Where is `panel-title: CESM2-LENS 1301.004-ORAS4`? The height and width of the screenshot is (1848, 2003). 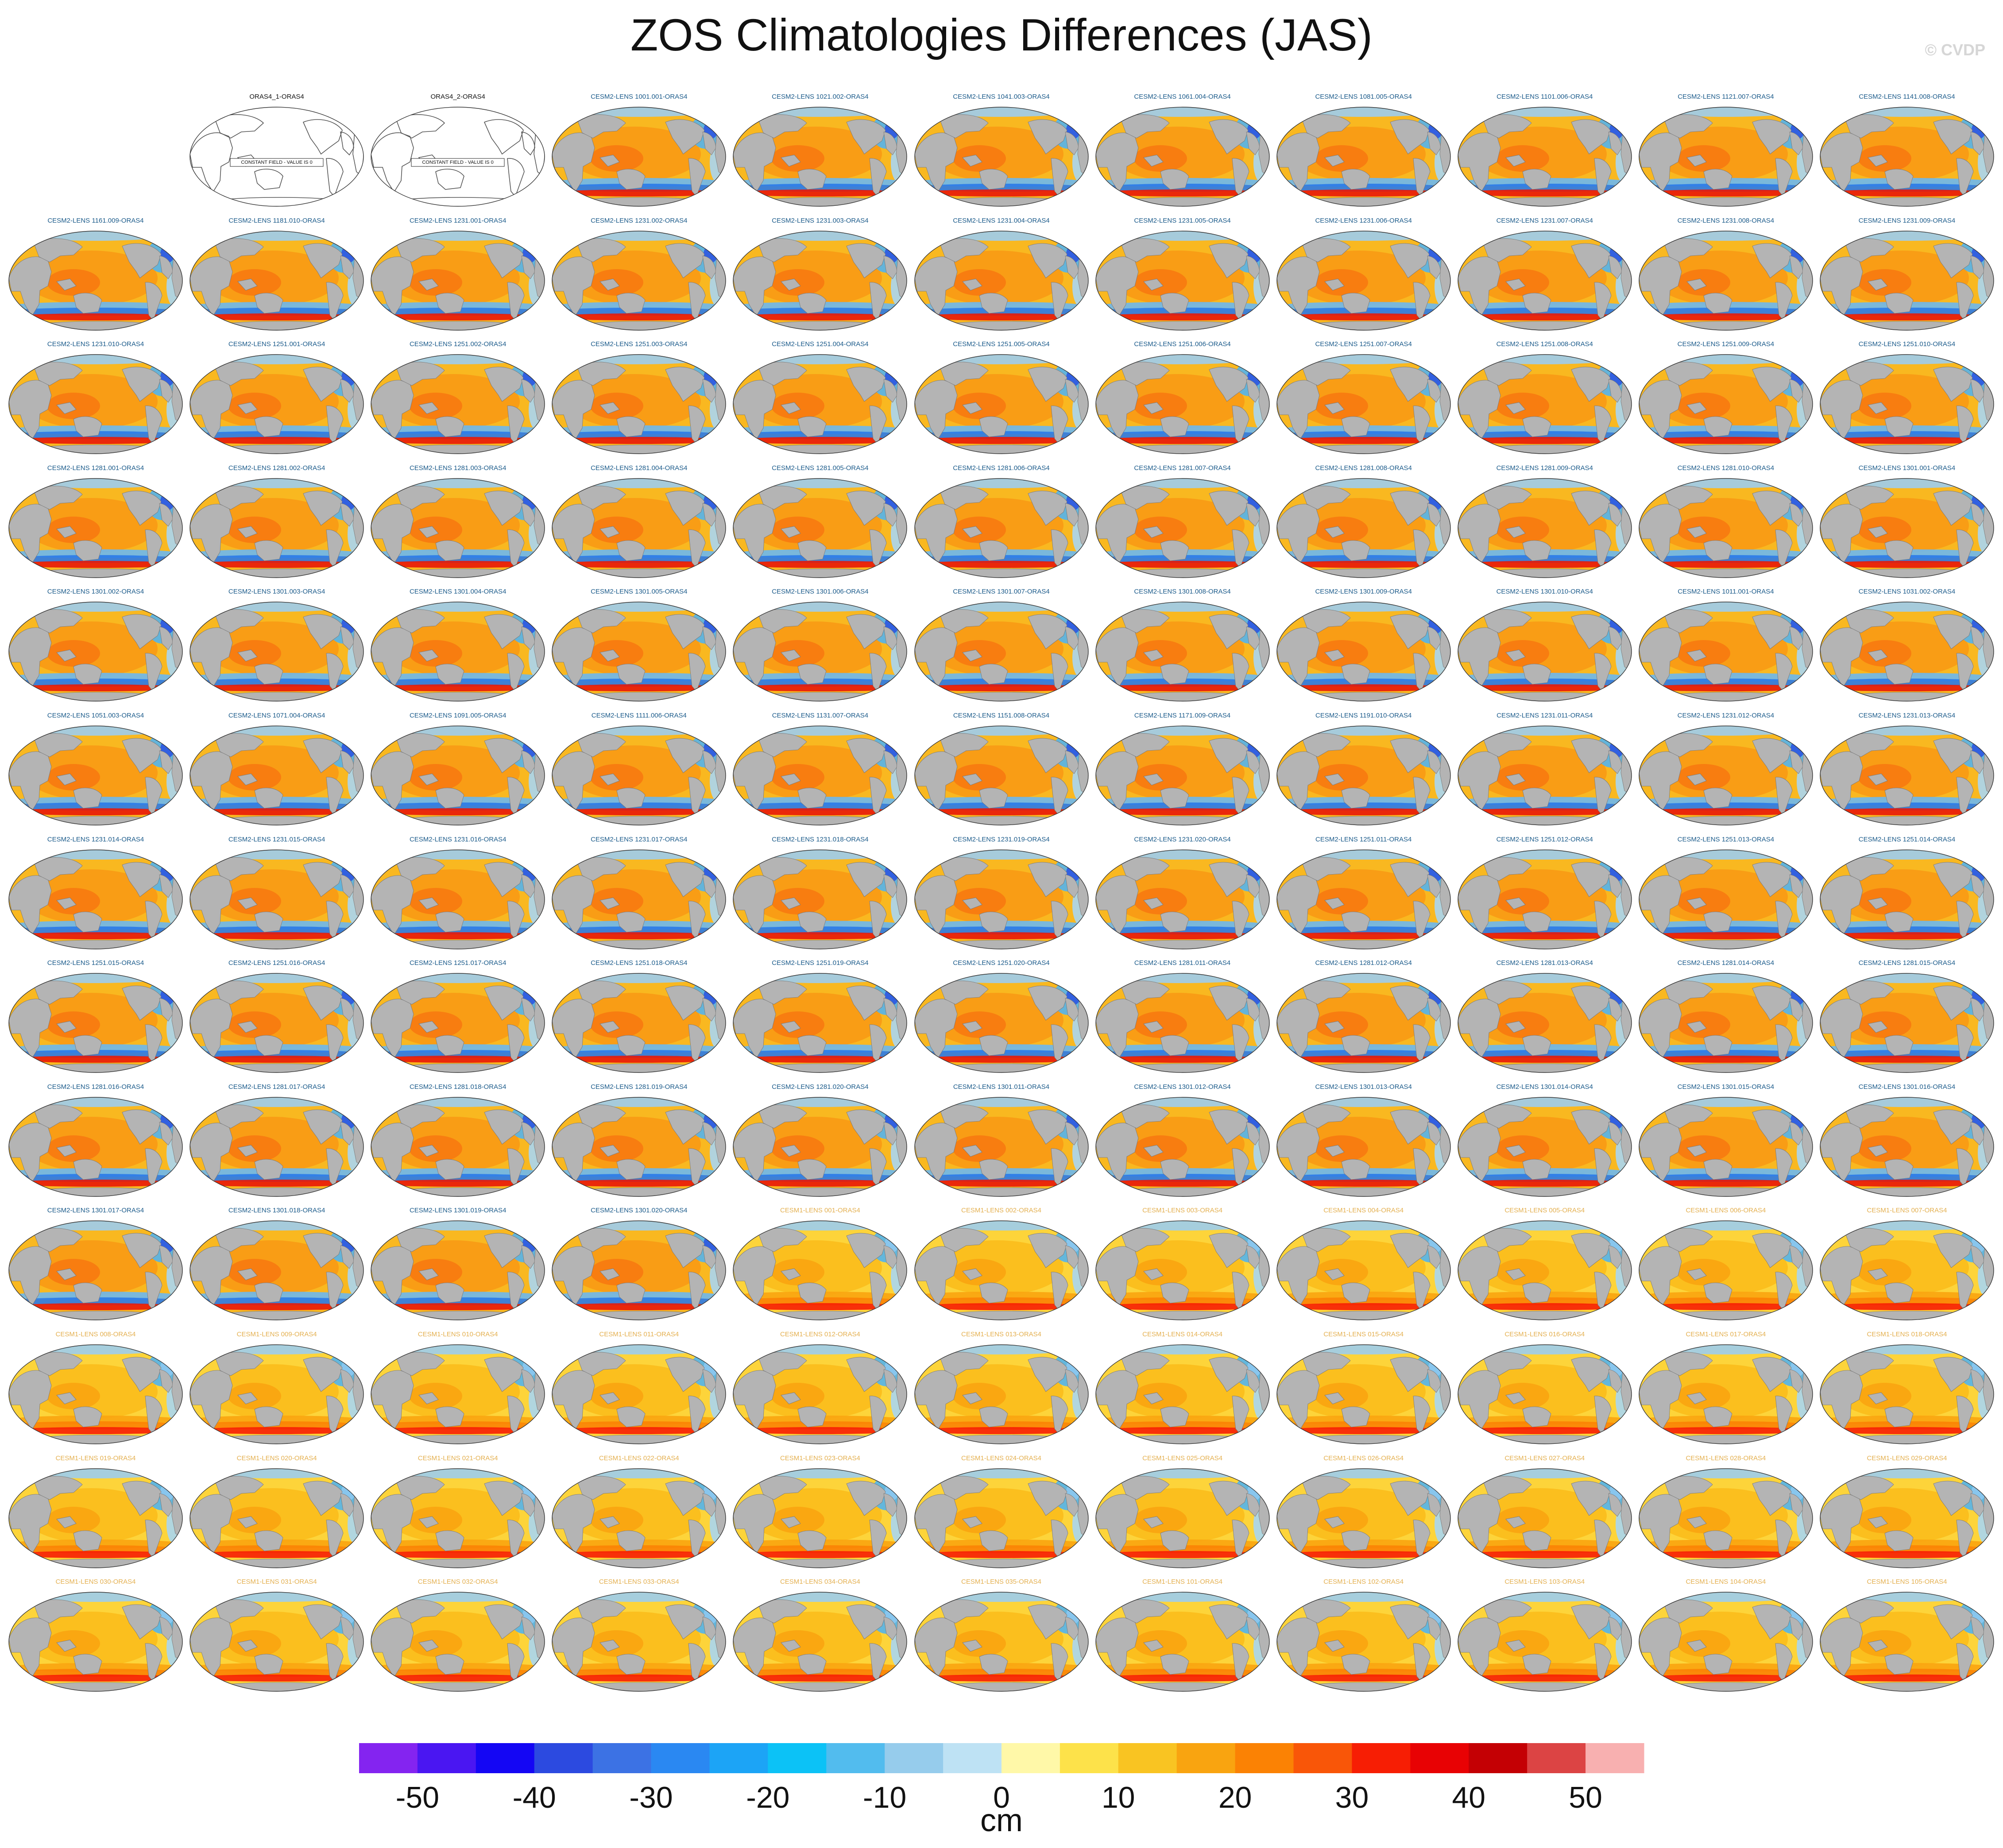
panel-title: CESM2-LENS 1301.004-ORAS4 is located at coordinates (458, 592).